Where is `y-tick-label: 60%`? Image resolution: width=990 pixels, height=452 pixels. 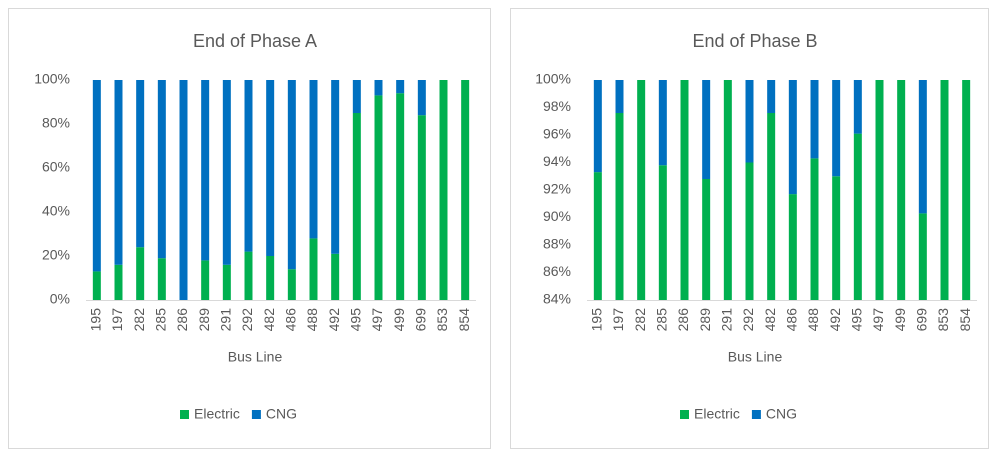 y-tick-label: 60% is located at coordinates (56, 167).